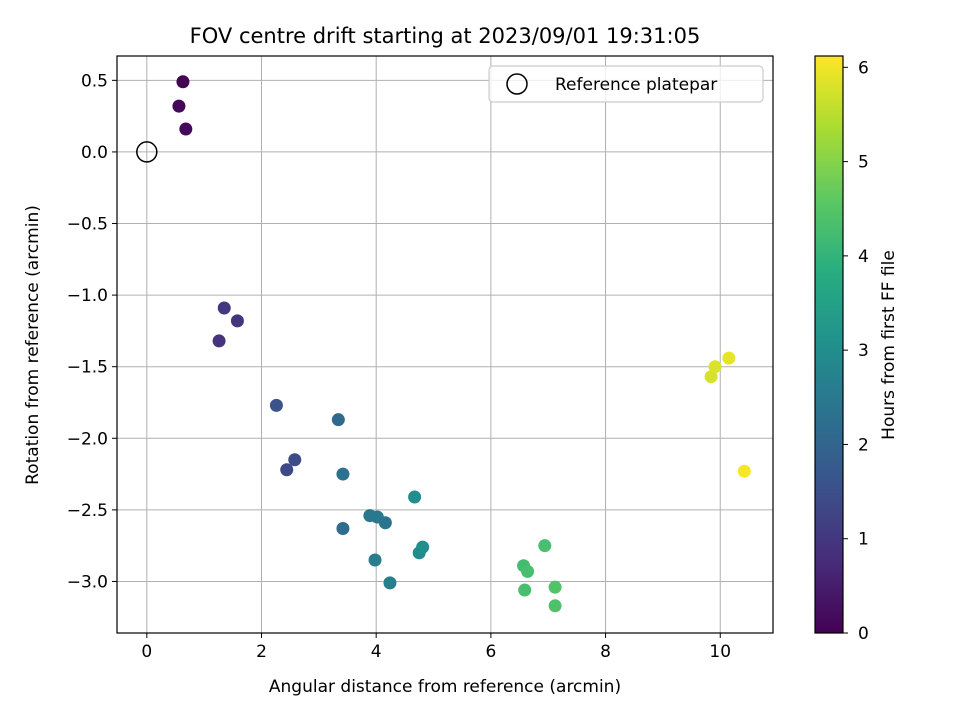  I want to click on colorbar-tick-label: 0, so click(863, 634).